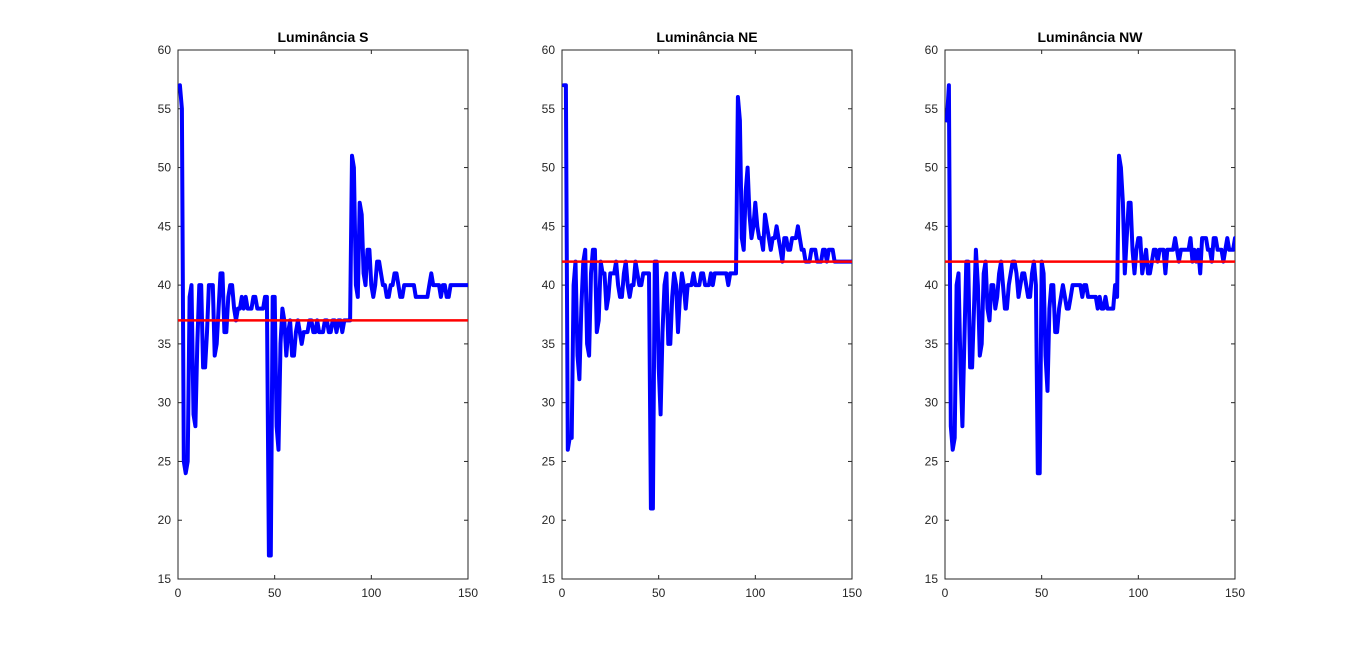 This screenshot has height=651, width=1366. What do you see at coordinates (322, 37) in the screenshot?
I see `chart-title: Luminância S` at bounding box center [322, 37].